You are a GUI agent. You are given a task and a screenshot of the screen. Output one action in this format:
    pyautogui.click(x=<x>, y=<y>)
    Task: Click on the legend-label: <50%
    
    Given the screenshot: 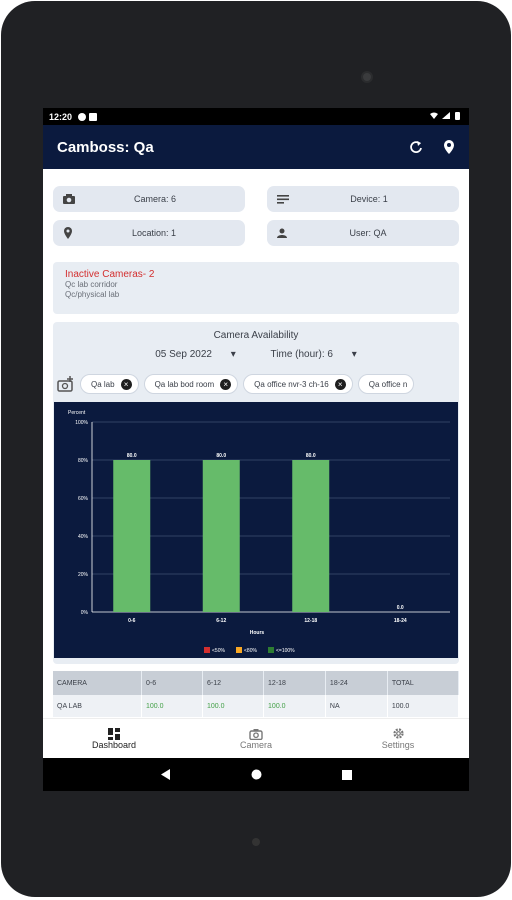 What is the action you would take?
    pyautogui.click(x=218, y=651)
    